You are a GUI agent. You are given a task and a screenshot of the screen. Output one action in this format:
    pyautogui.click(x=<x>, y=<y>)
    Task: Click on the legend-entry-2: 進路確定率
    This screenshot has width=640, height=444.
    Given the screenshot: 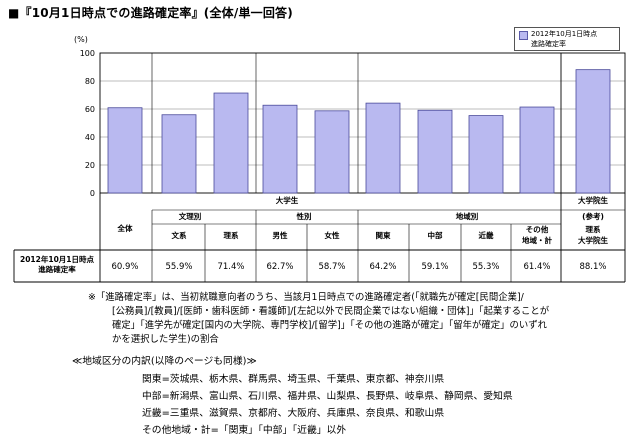 What is the action you would take?
    pyautogui.click(x=548, y=44)
    